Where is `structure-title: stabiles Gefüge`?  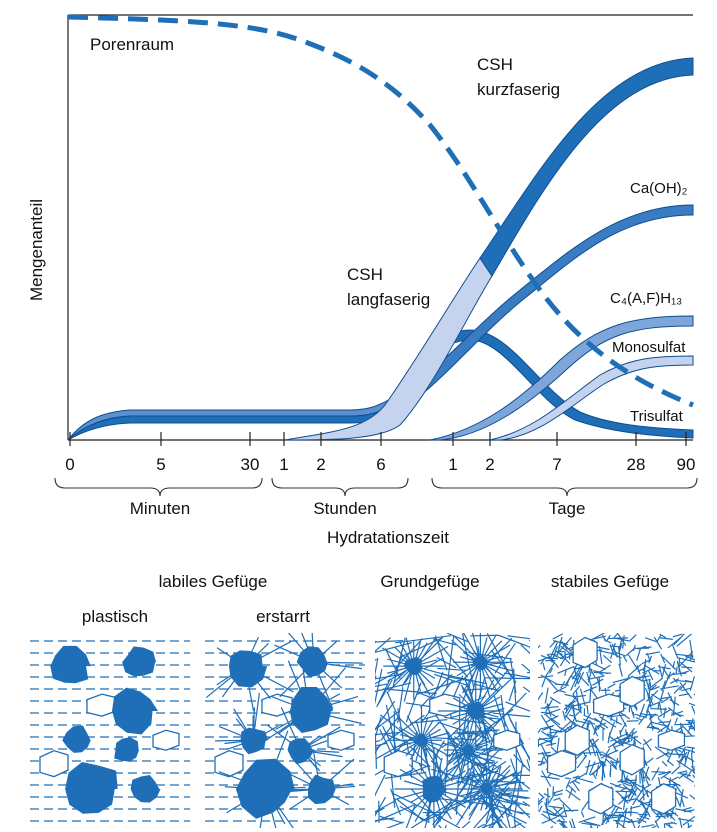
structure-title: stabiles Gefüge is located at coordinates (610, 581).